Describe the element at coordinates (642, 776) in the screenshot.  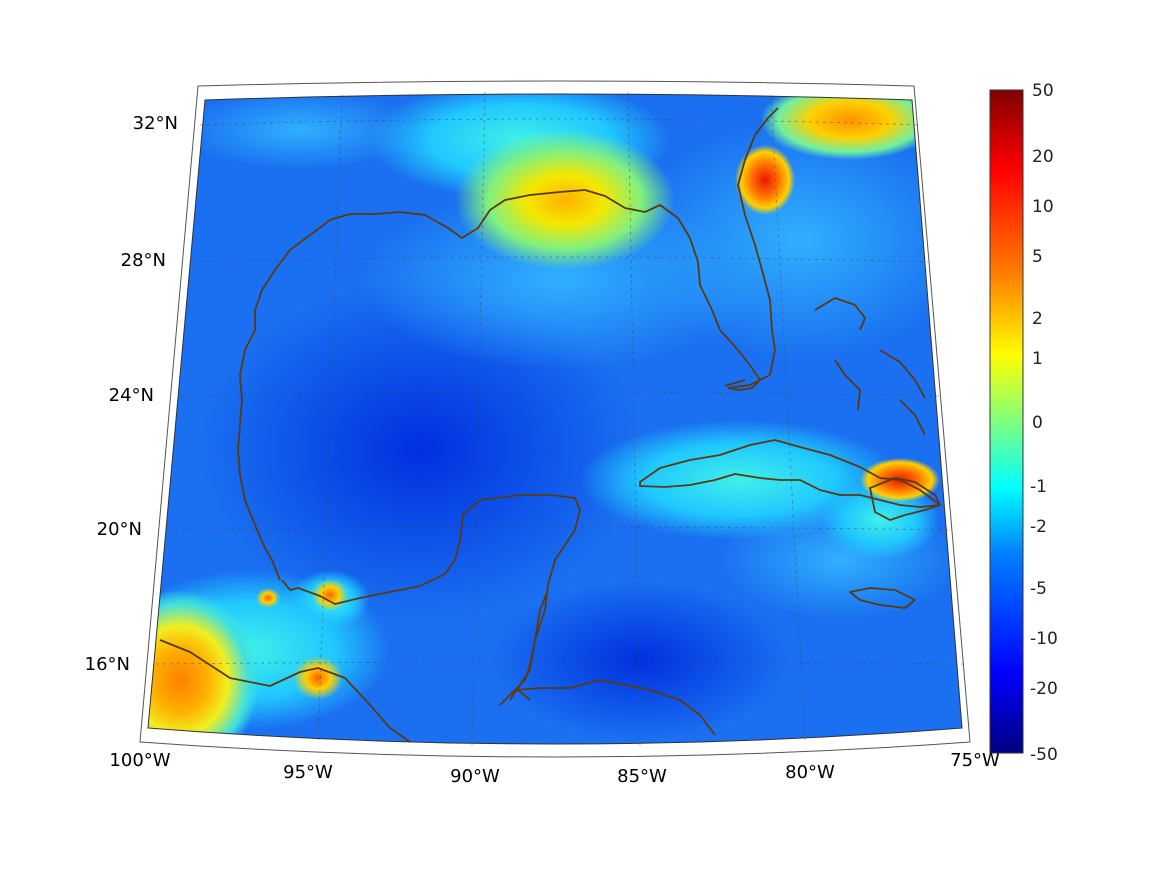
I see `lon-label: 85°W` at that location.